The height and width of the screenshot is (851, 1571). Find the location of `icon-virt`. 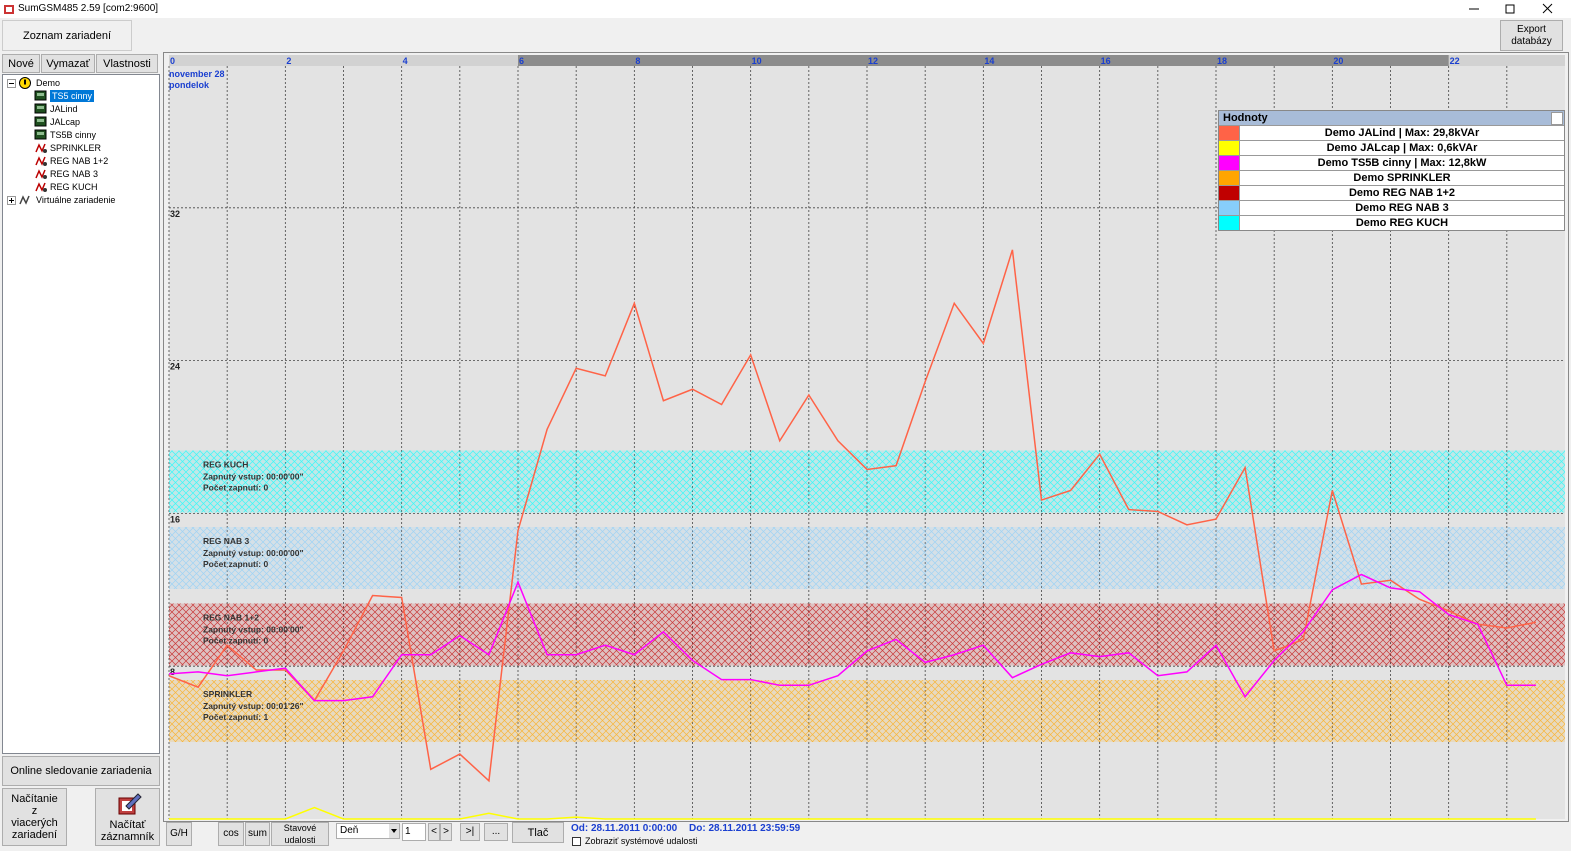

icon-virt is located at coordinates (24, 200).